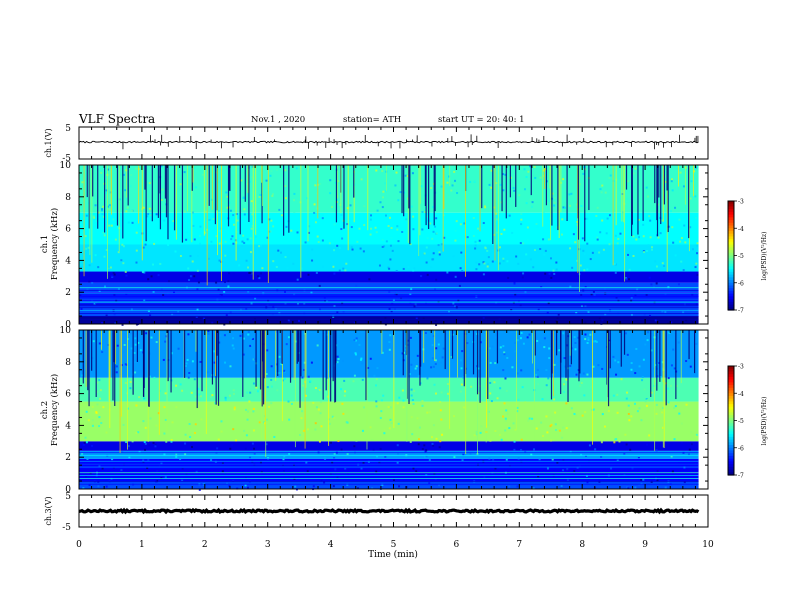 Image resolution: width=792 pixels, height=612 pixels. What do you see at coordinates (764, 256) in the screenshot?
I see `ch1-colorbar-label: log(PSD)(V²/Hz)` at bounding box center [764, 256].